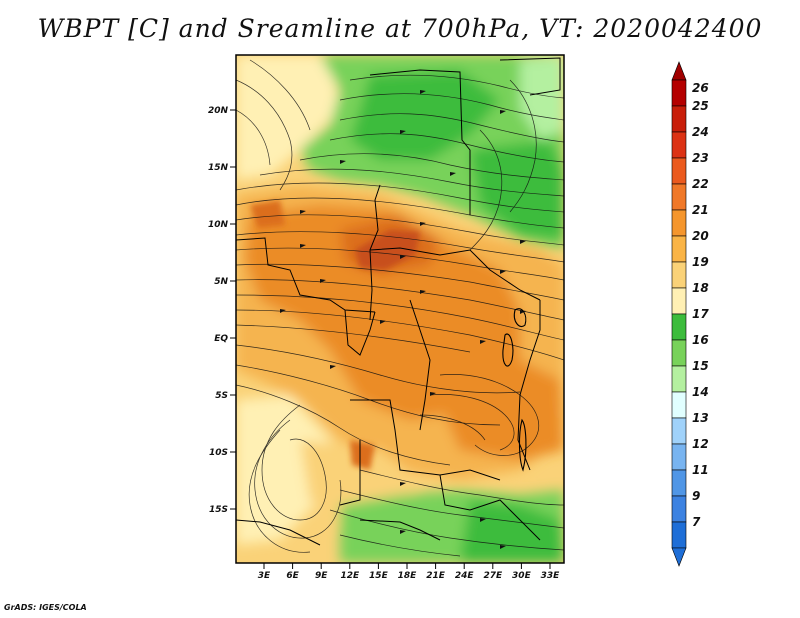  I want to click on colorbar-label: 14, so click(700, 392).